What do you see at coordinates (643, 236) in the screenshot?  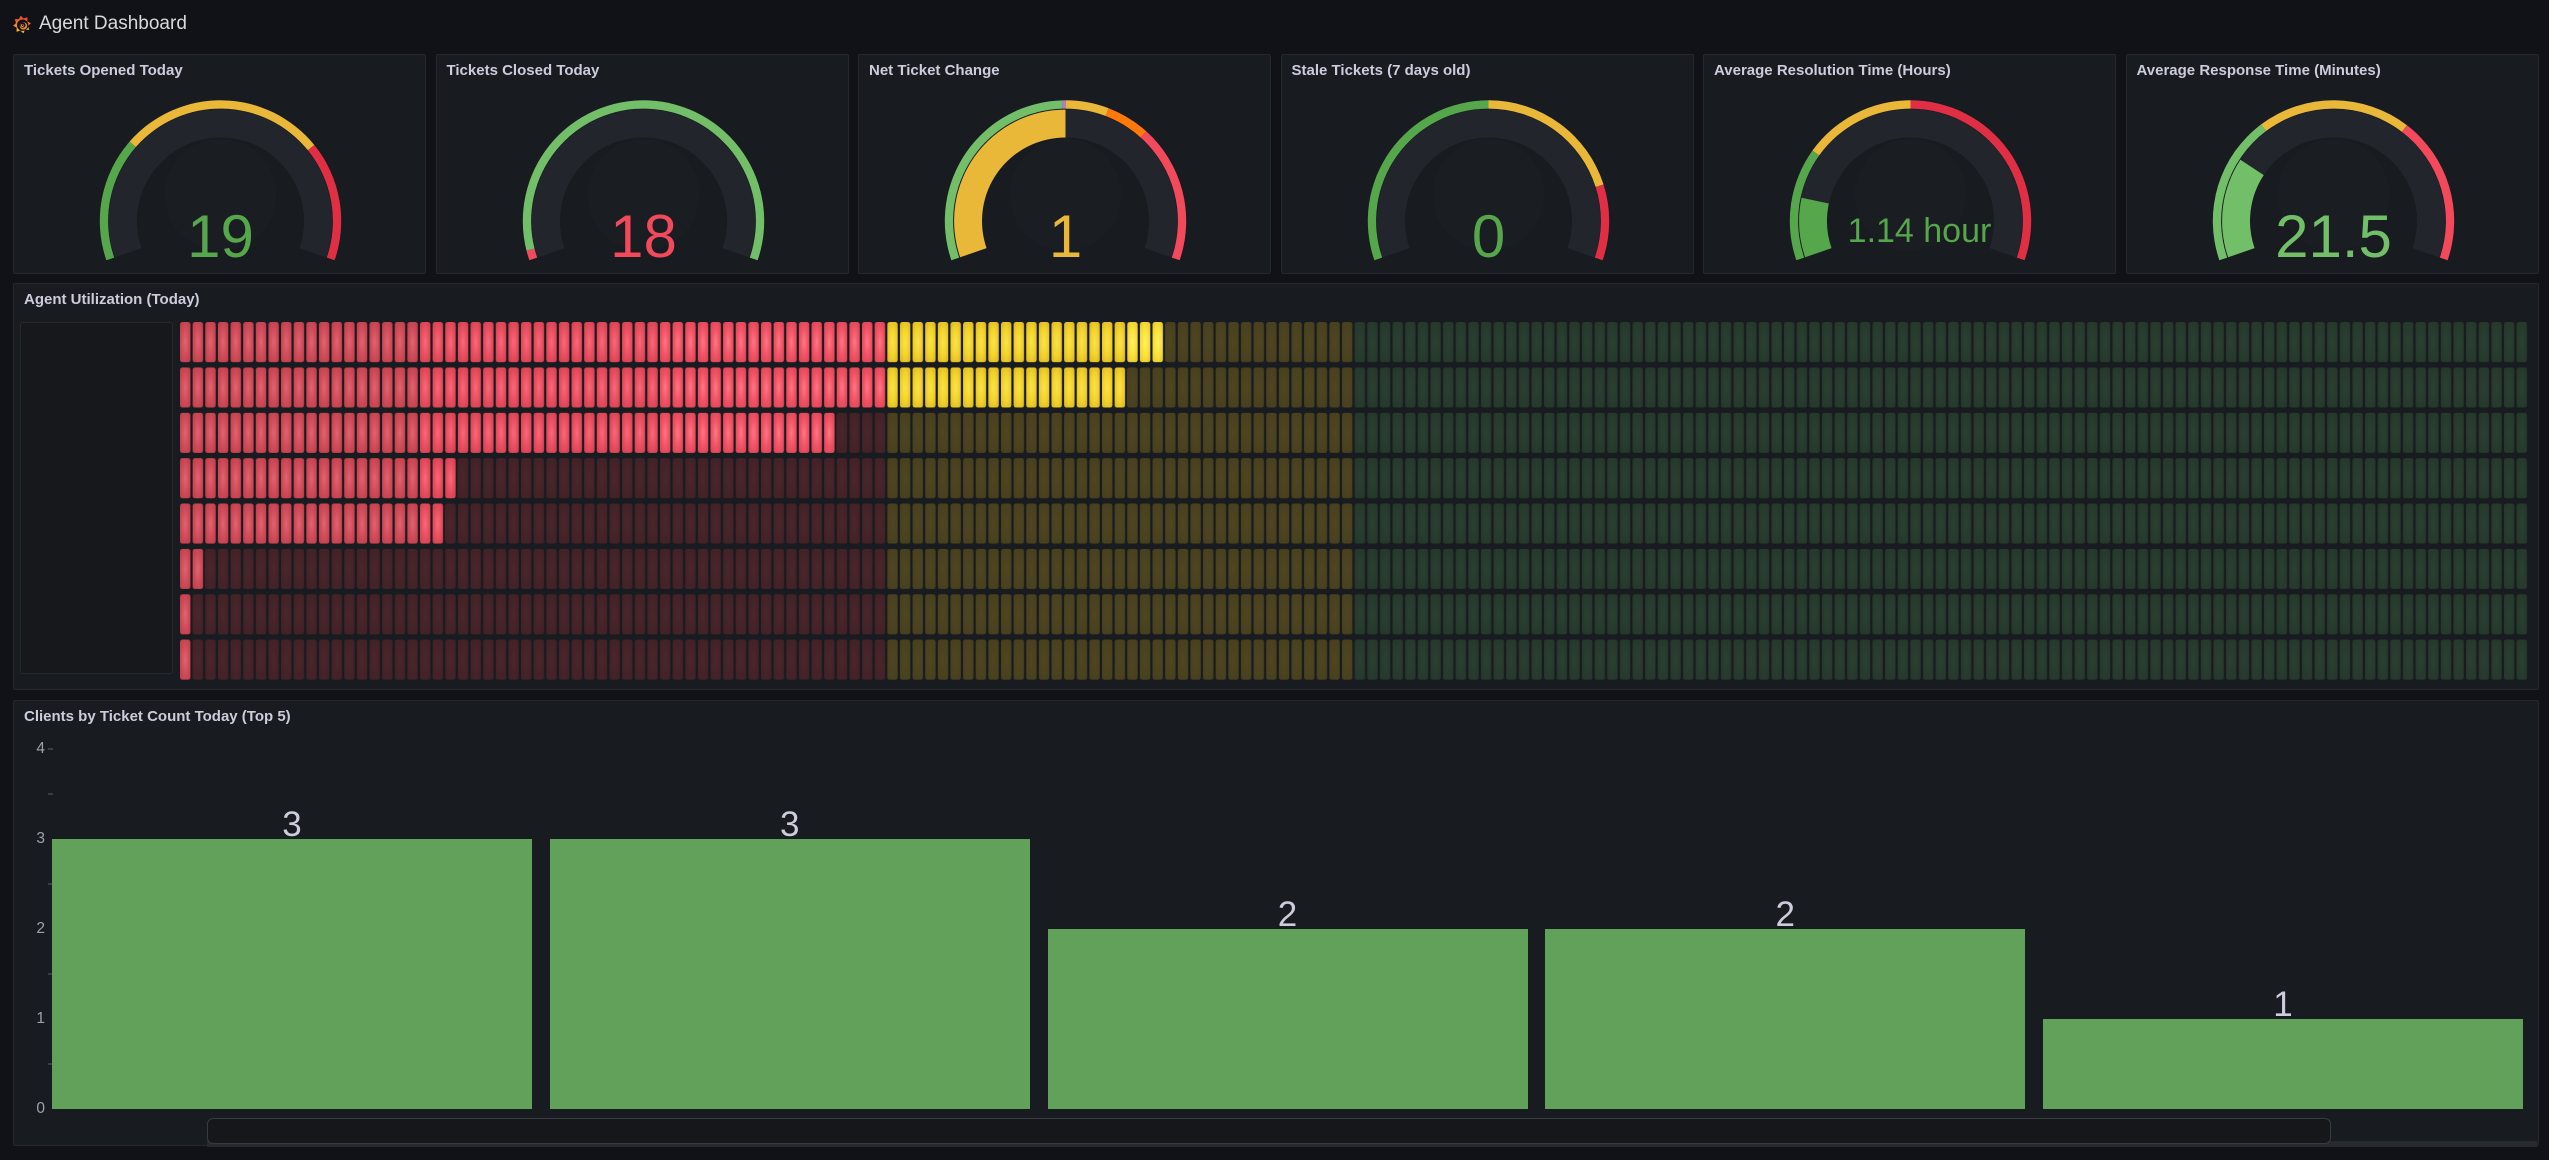 I see `svg-text: 18` at bounding box center [643, 236].